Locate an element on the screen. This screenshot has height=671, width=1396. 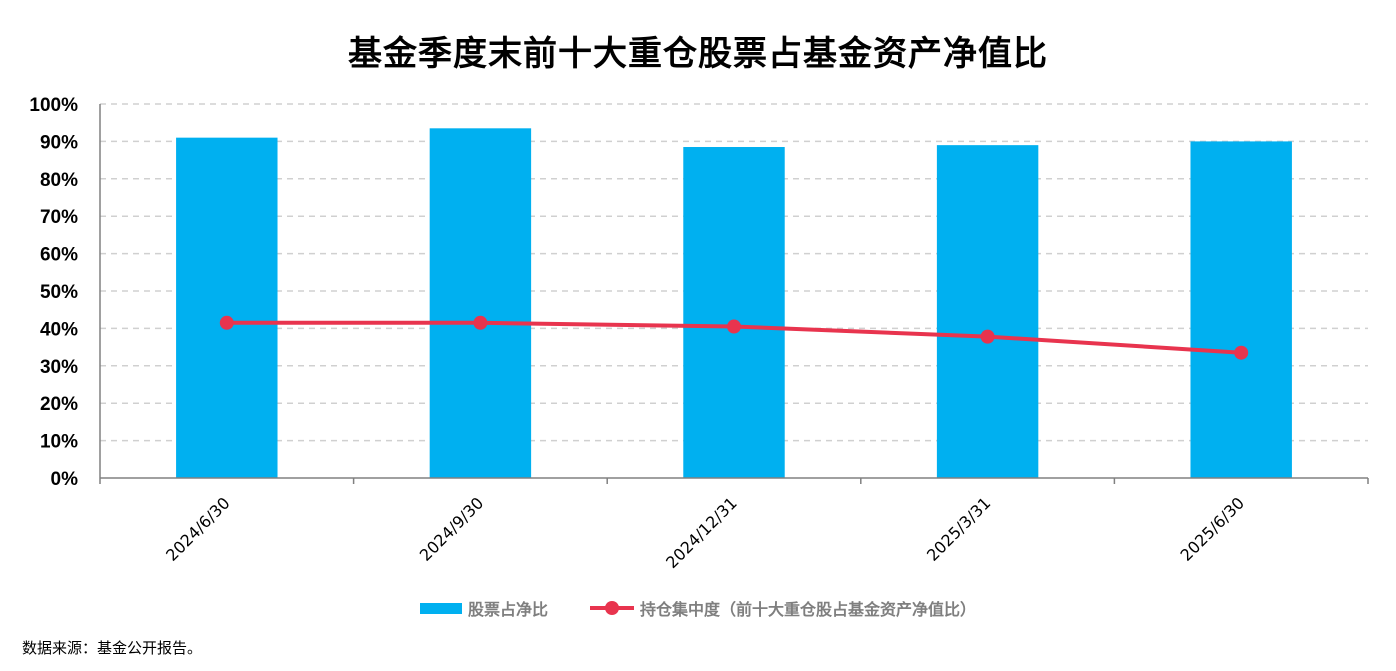
y-tick-label: 90% is located at coordinates (59, 142).